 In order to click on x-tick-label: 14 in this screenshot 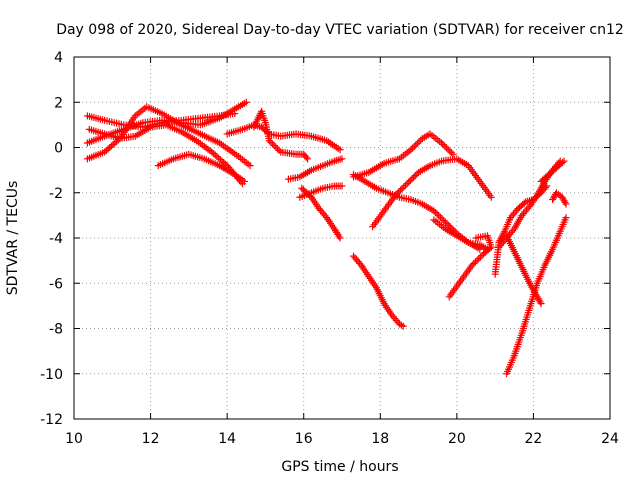, I will do `click(227, 439)`.